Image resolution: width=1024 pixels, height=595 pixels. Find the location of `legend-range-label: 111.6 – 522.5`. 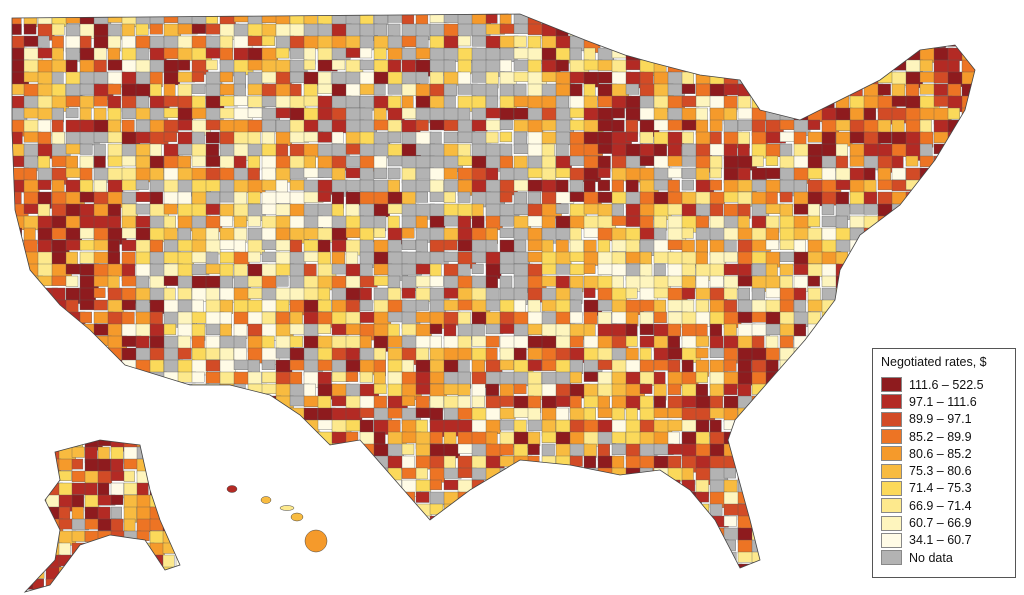

legend-range-label: 111.6 – 522.5 is located at coordinates (946, 384).